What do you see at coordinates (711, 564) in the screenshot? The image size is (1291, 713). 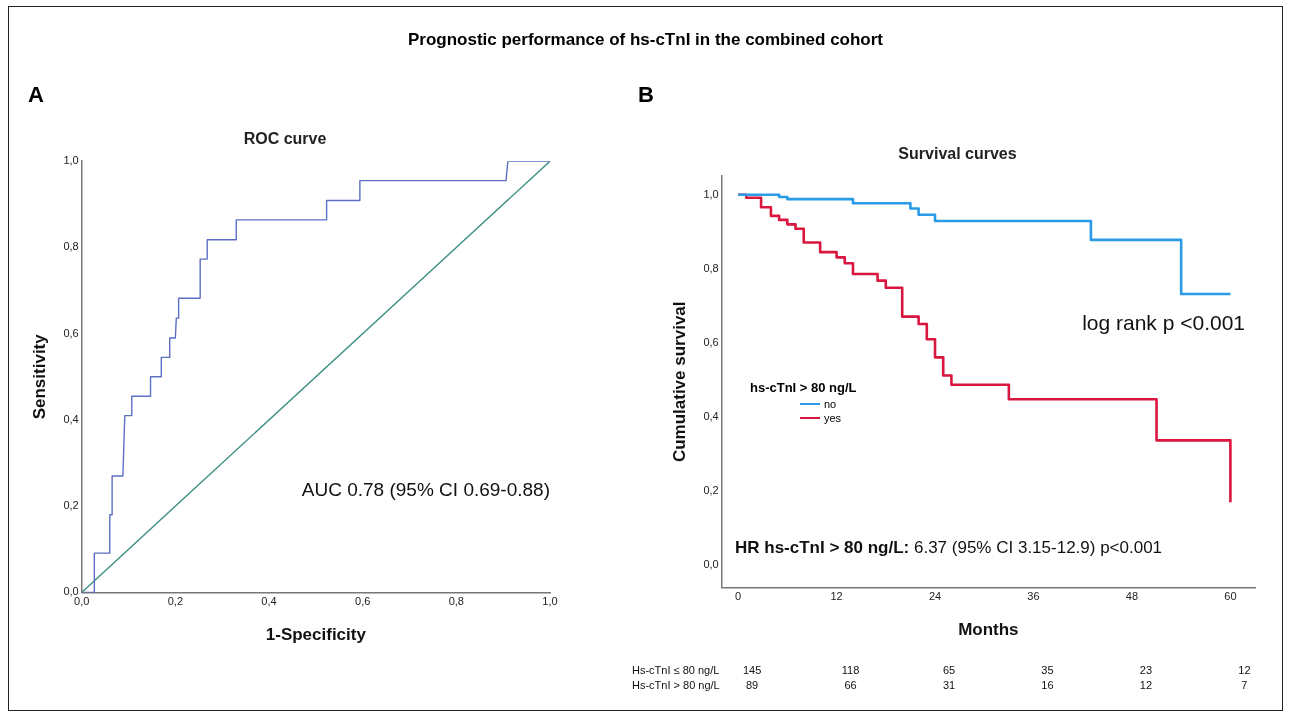 I see `y-tick-label: 0,0` at bounding box center [711, 564].